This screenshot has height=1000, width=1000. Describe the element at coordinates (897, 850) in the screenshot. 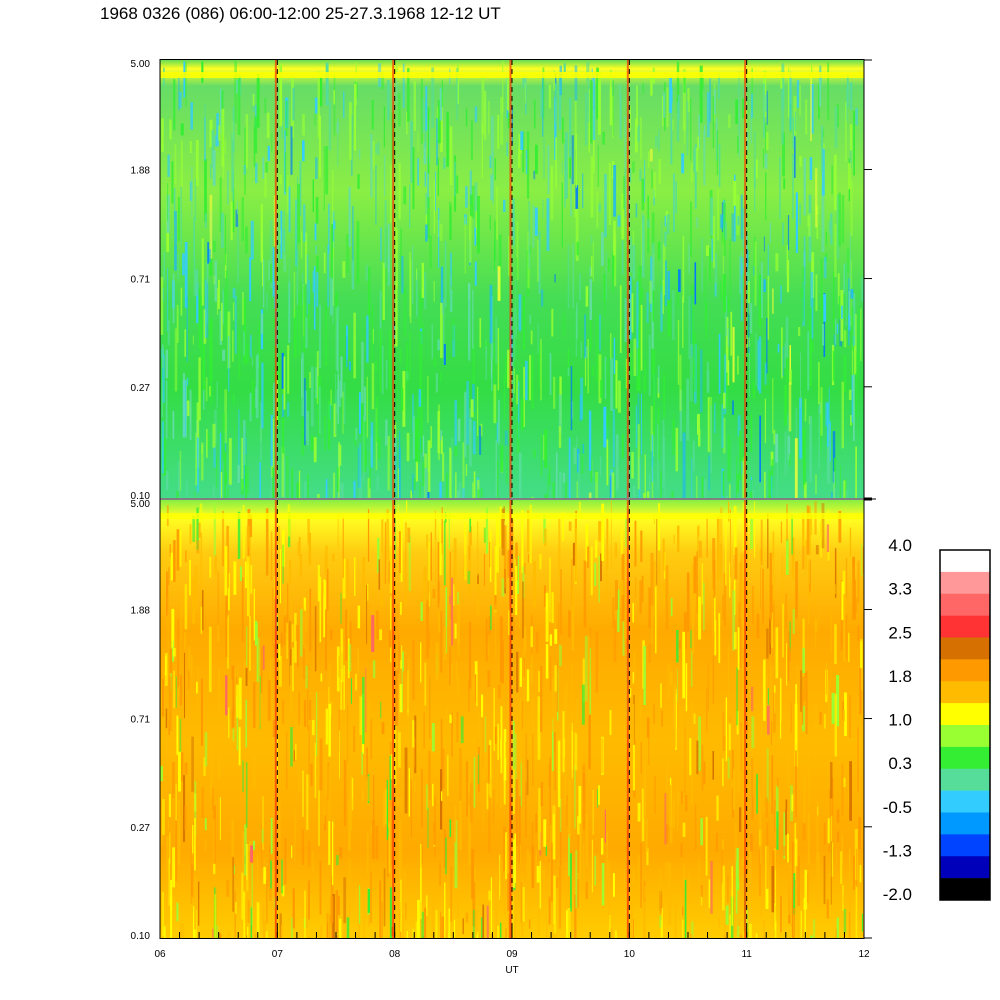

I see `colorbar-label: -1.3` at that location.